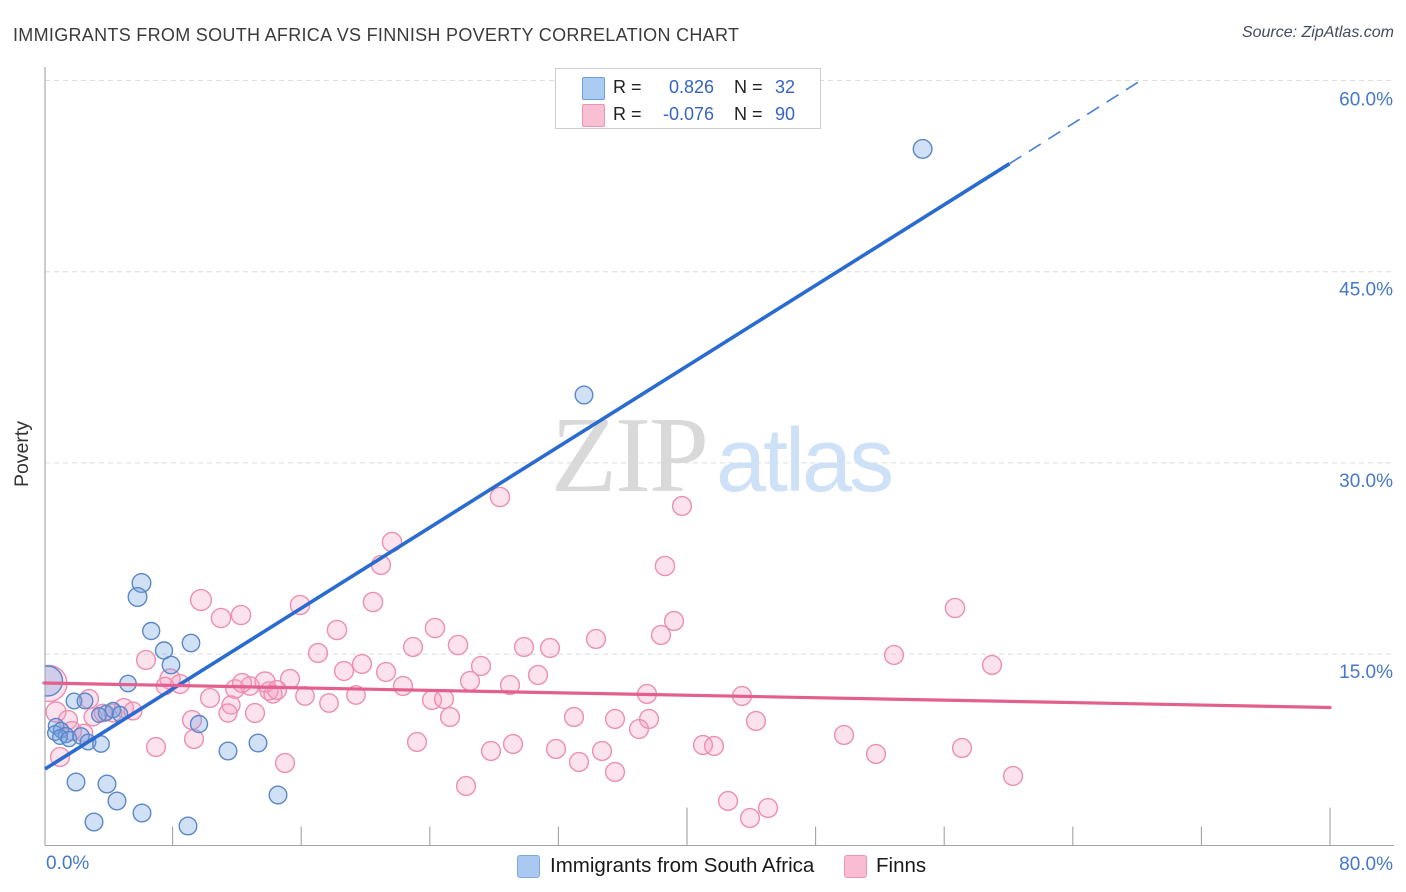 This screenshot has height=892, width=1406. I want to click on svg-text: 0.0%, so click(67, 863).